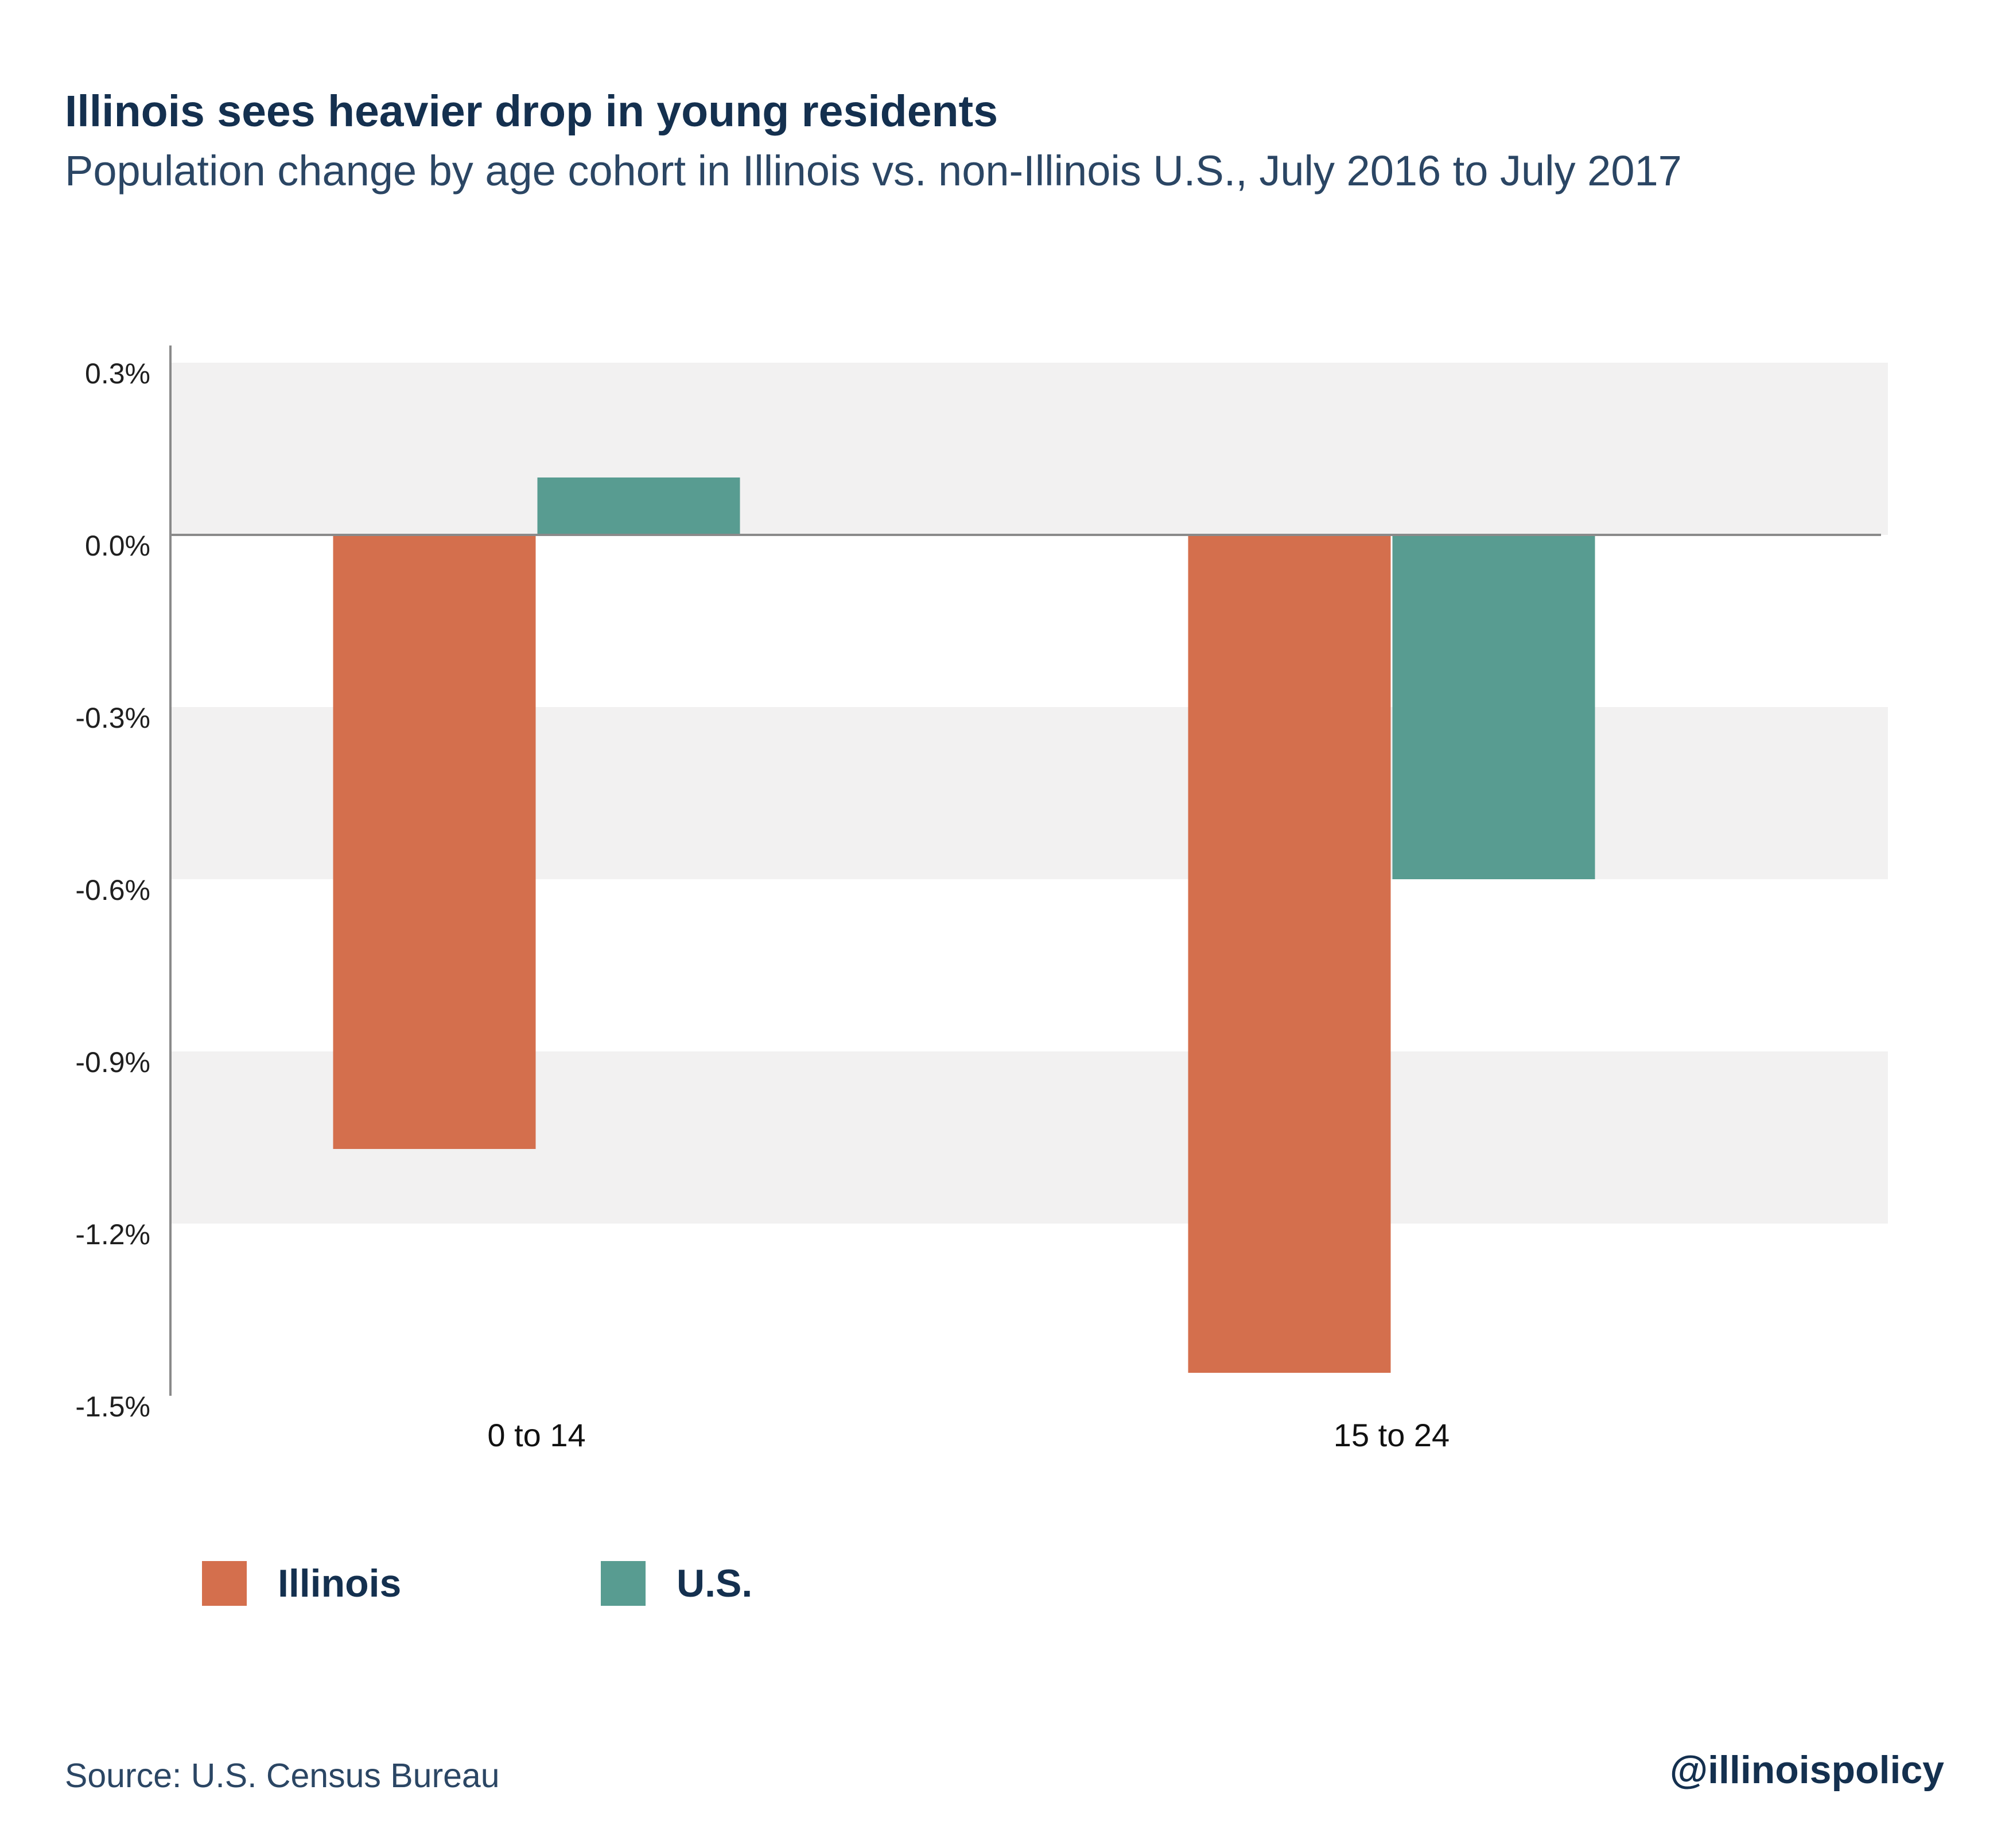 The height and width of the screenshot is (1848, 2009). What do you see at coordinates (112, 1062) in the screenshot?
I see `y-tick-label: -0.9%` at bounding box center [112, 1062].